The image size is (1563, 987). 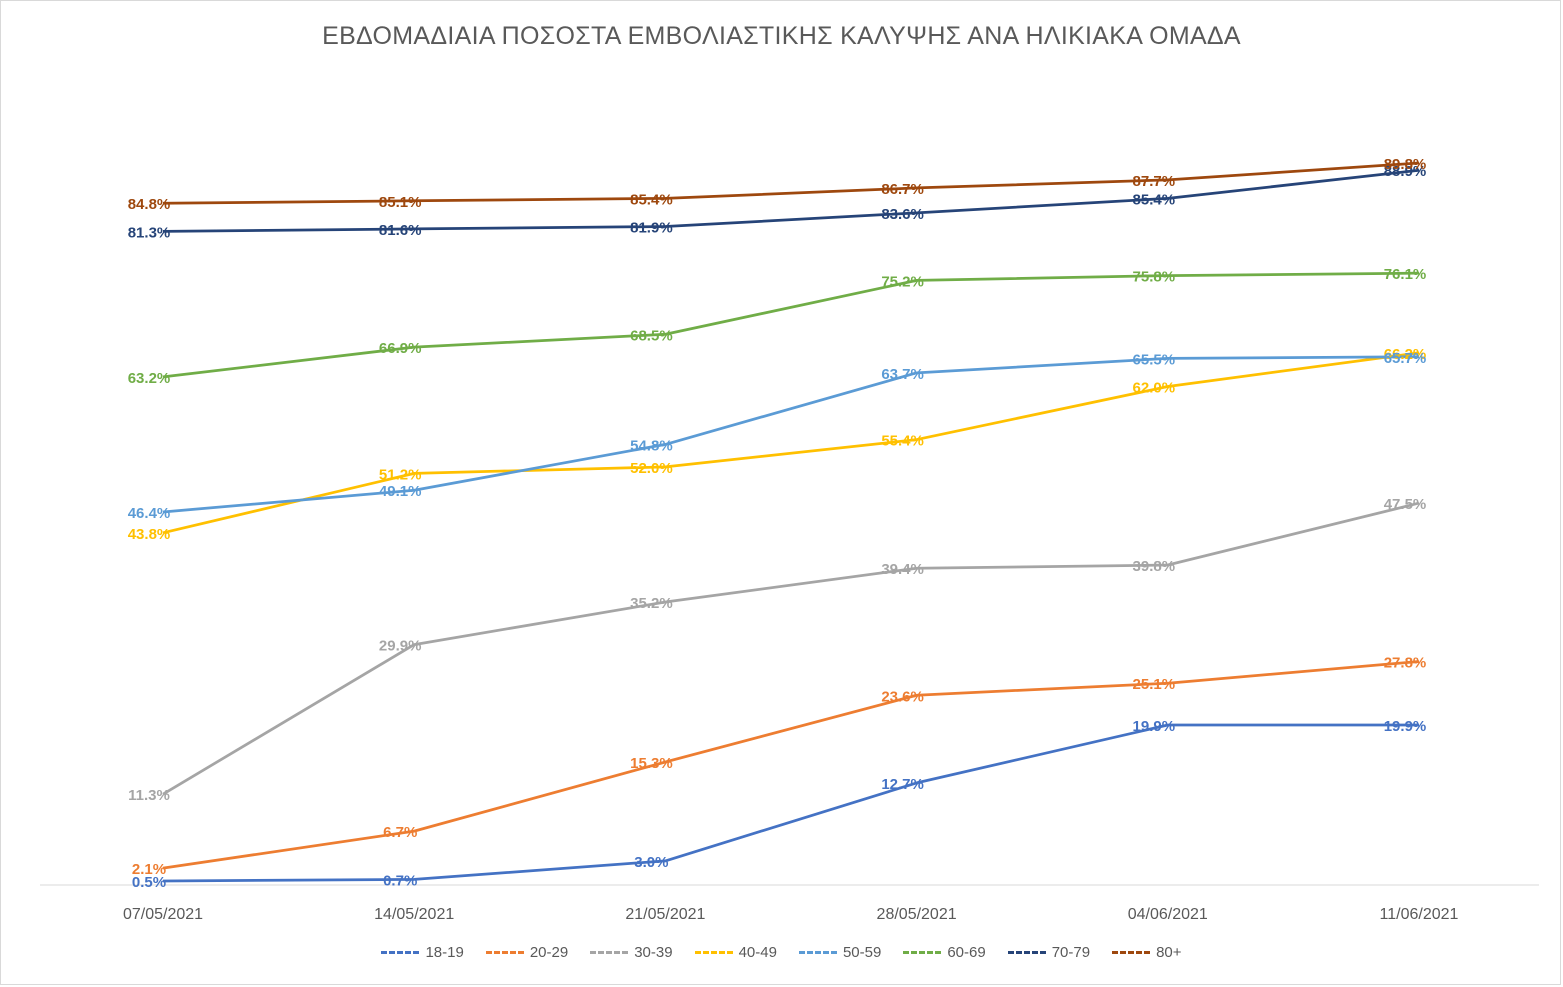 I want to click on legend-label: 30-39, so click(x=653, y=952).